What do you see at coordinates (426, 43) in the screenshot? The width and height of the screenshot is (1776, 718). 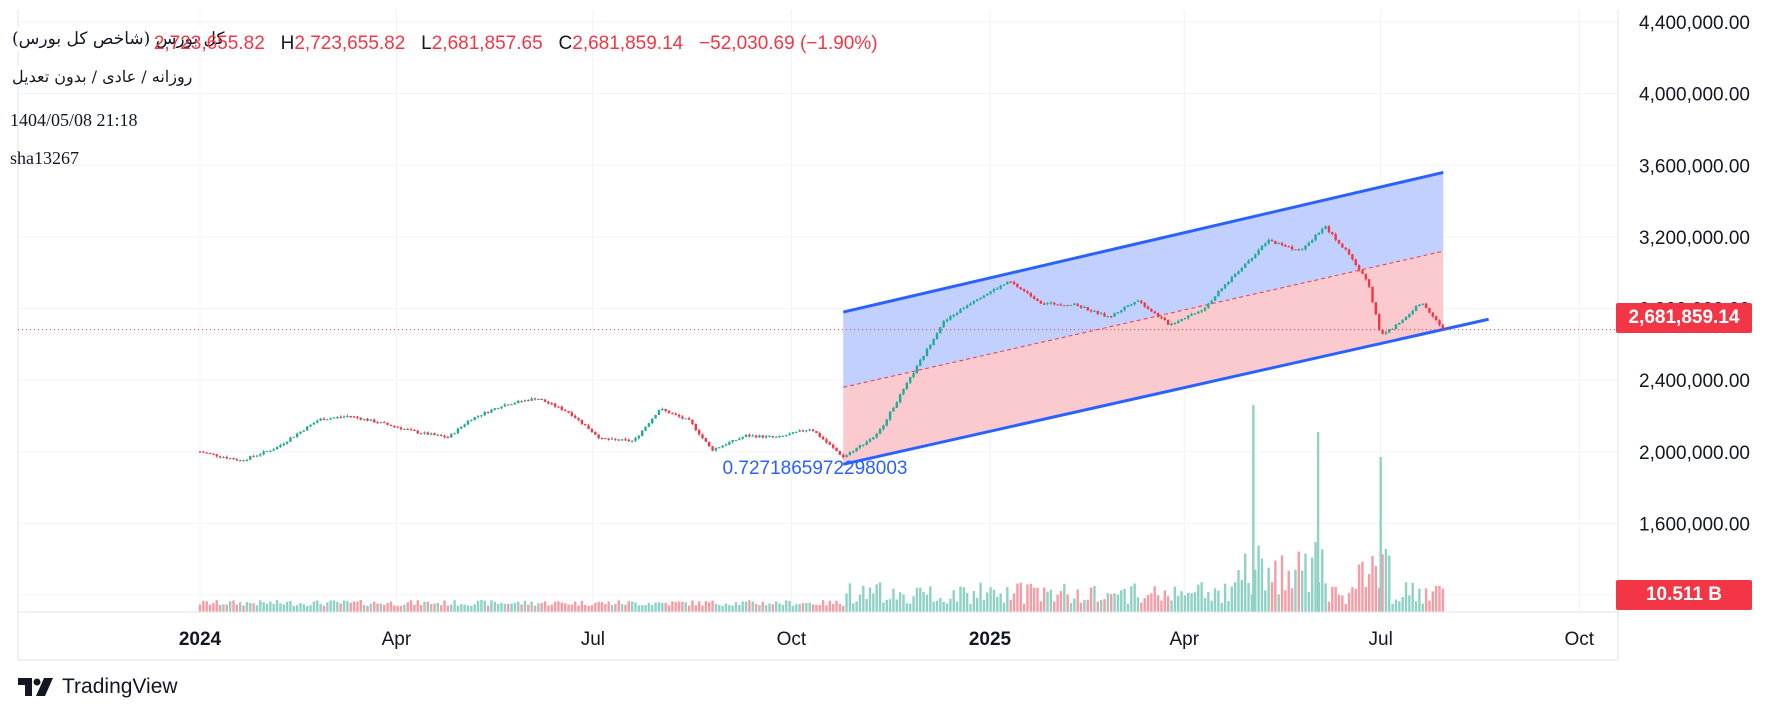 I see `low-label: L` at bounding box center [426, 43].